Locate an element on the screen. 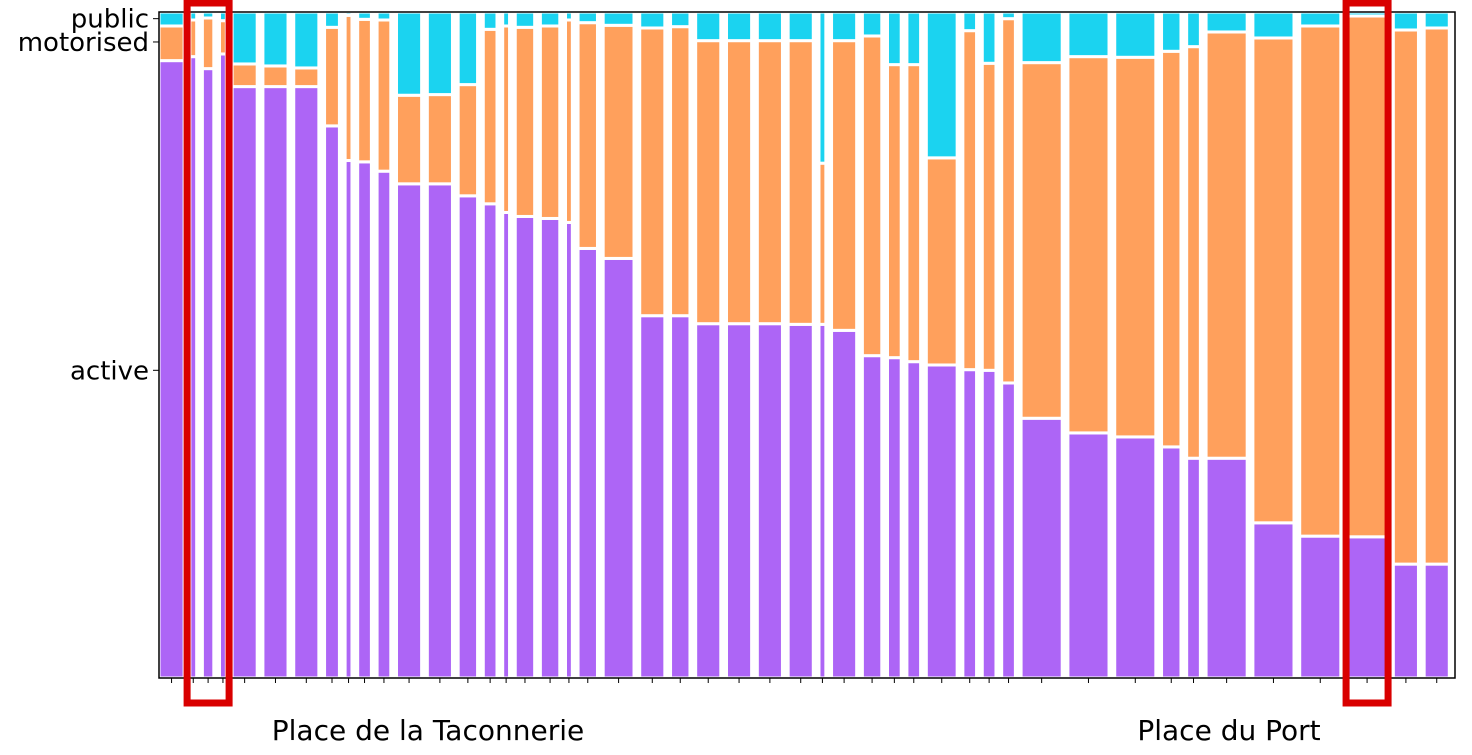  annotation-label: Place du Port is located at coordinates (1228, 730).